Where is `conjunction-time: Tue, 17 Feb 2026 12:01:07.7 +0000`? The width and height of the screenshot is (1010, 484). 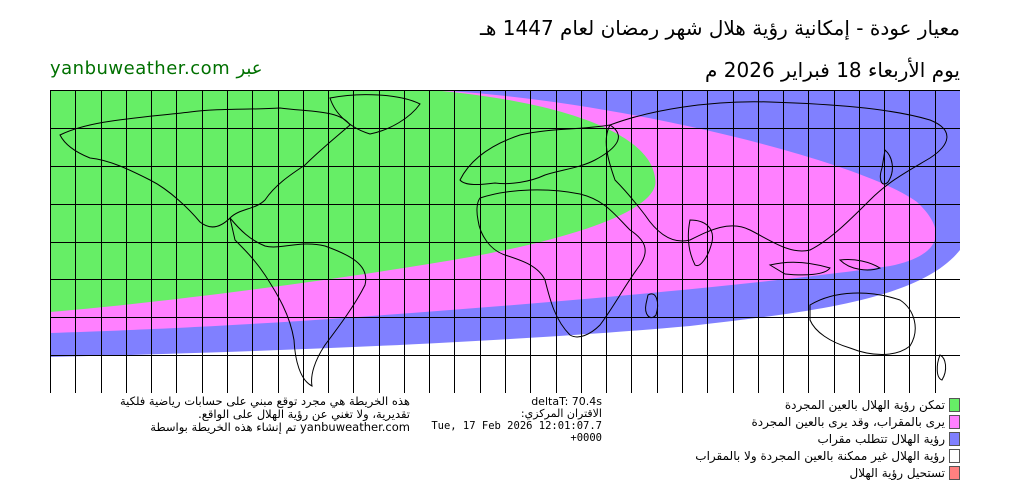
conjunction-time: Tue, 17 Feb 2026 12:01:07.7 +0000 is located at coordinates (516, 432).